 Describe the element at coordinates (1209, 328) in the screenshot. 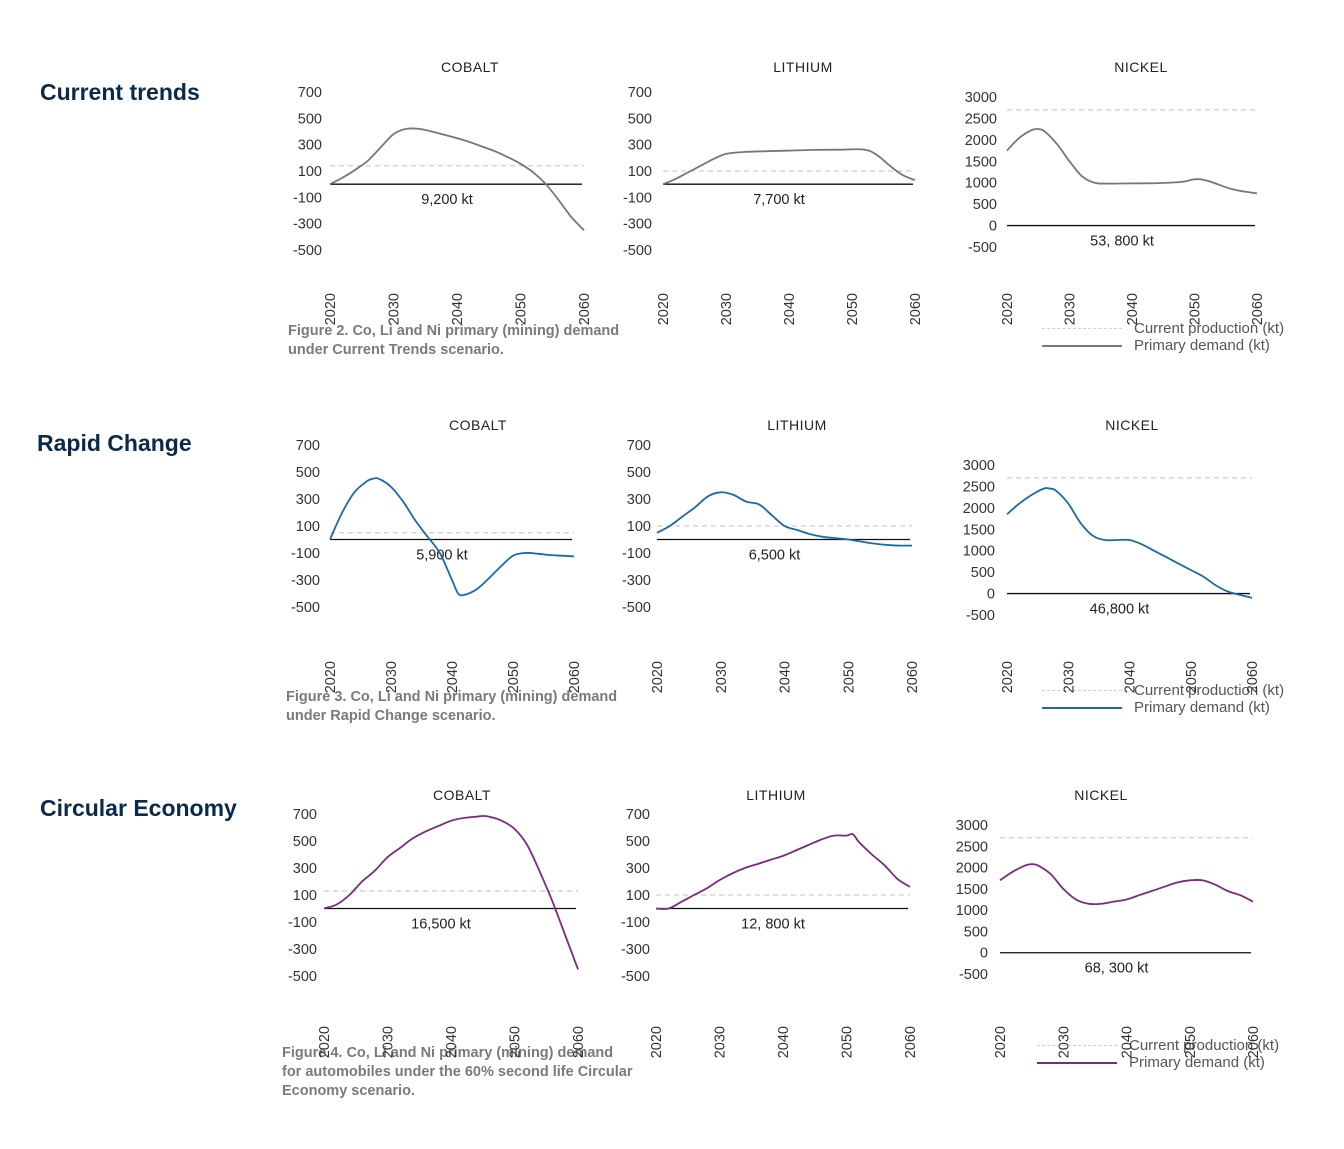

I see `legend-label: Current production (kt)` at that location.